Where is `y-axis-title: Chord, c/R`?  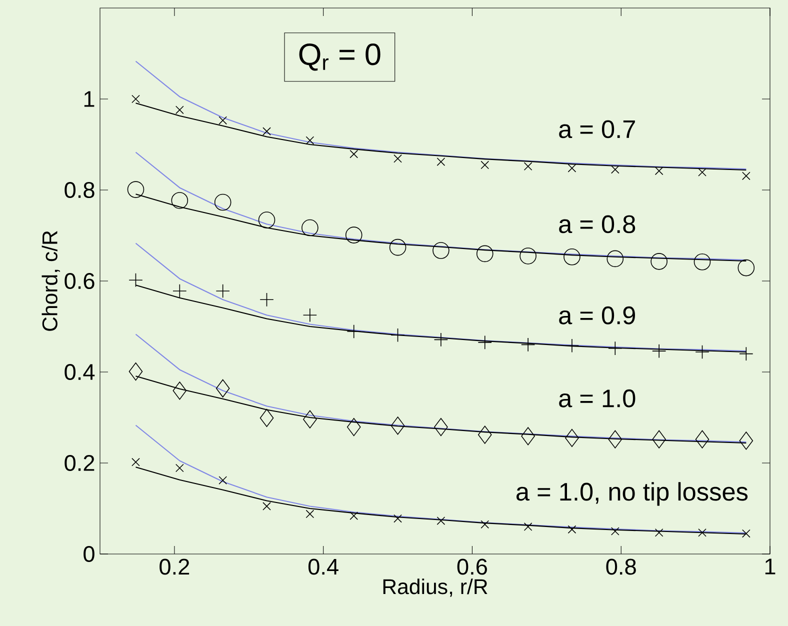 y-axis-title: Chord, c/R is located at coordinates (51, 281).